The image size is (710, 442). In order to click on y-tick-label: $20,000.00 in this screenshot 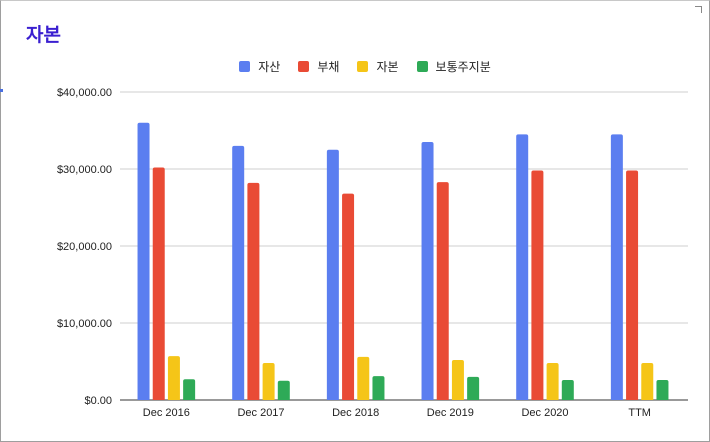, I will do `click(84, 247)`.